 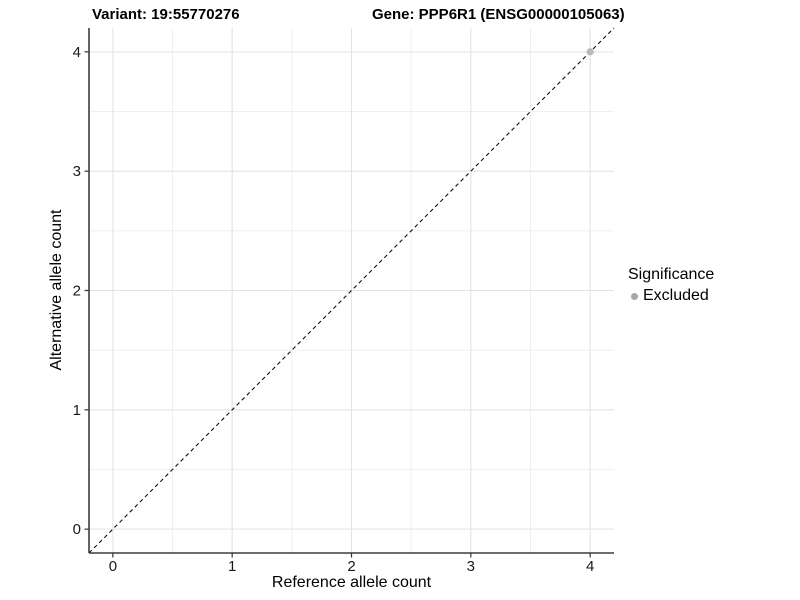 What do you see at coordinates (498, 14) in the screenshot?
I see `gene-title: Gene: PPP6R1 (ENSG00000105063)` at bounding box center [498, 14].